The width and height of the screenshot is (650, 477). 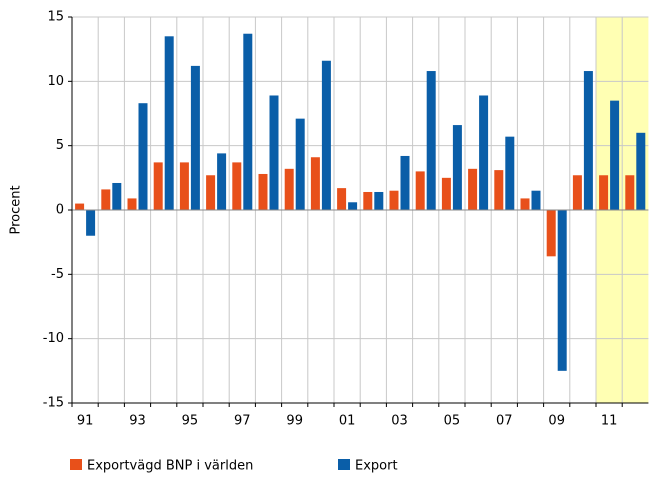 What do you see at coordinates (190, 421) in the screenshot?
I see `x-tick-label: 95` at bounding box center [190, 421].